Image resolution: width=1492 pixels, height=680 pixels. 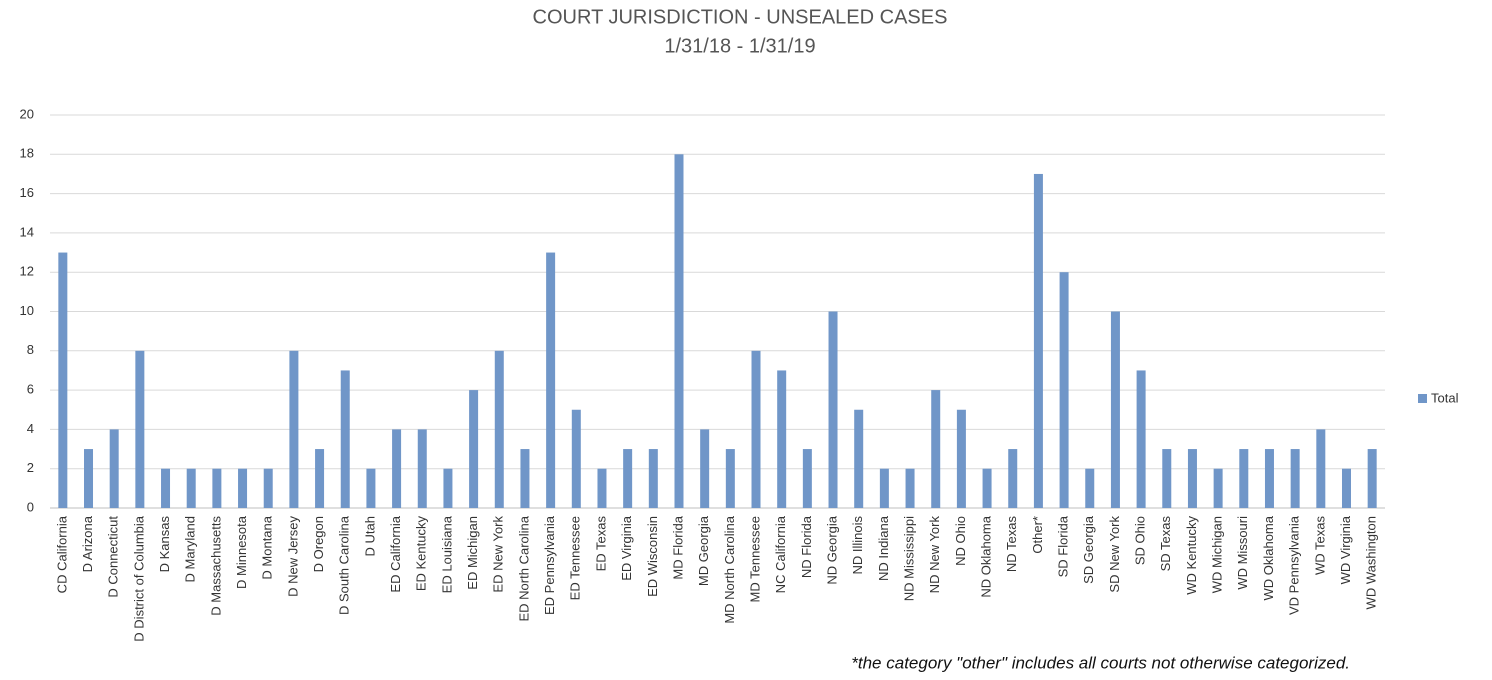 I want to click on x-tick-label: Other*, so click(x=1037, y=535).